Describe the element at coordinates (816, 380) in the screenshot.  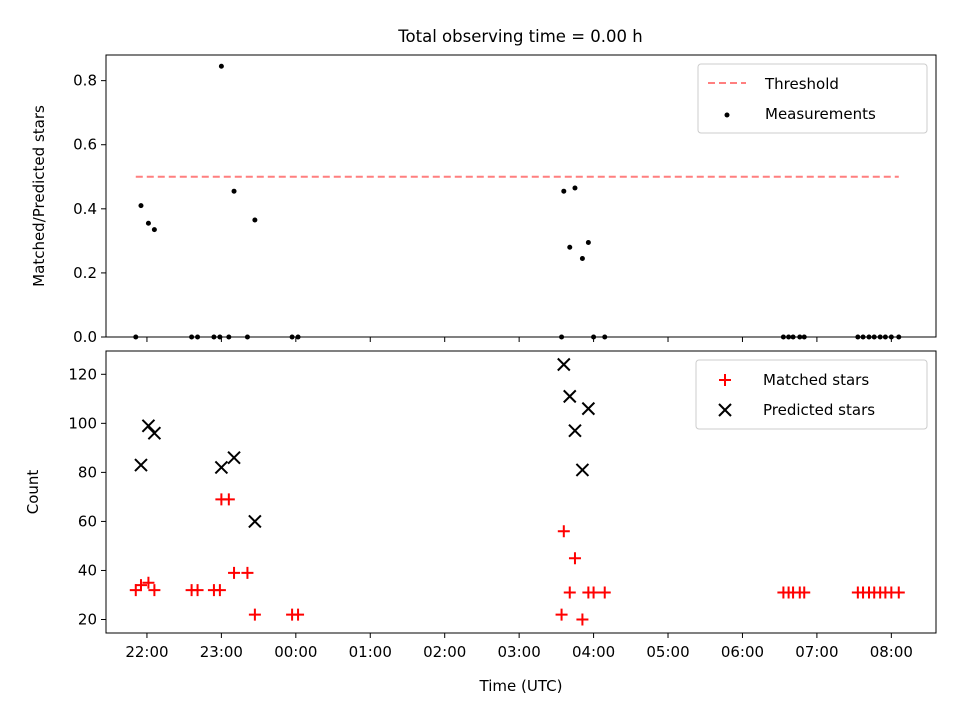
I see `legend-matched-label: Matched stars` at that location.